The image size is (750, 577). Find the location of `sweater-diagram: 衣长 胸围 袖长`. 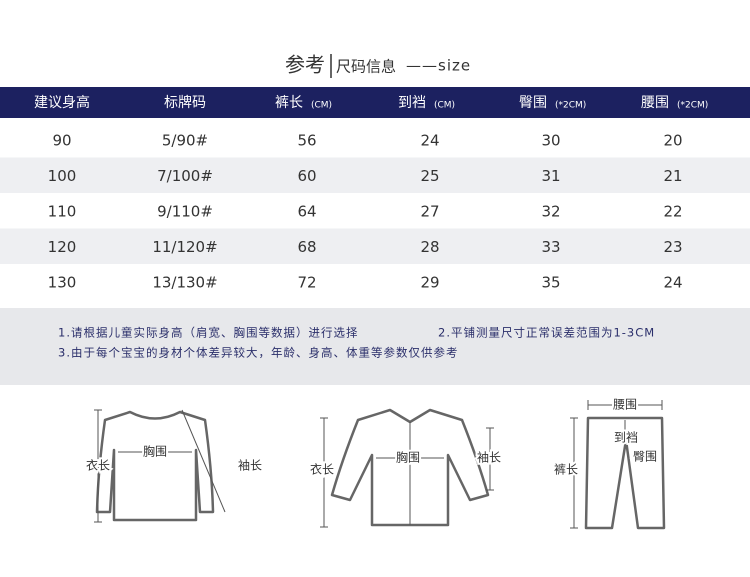

sweater-diagram: 衣长 胸围 袖长 is located at coordinates (173, 466).